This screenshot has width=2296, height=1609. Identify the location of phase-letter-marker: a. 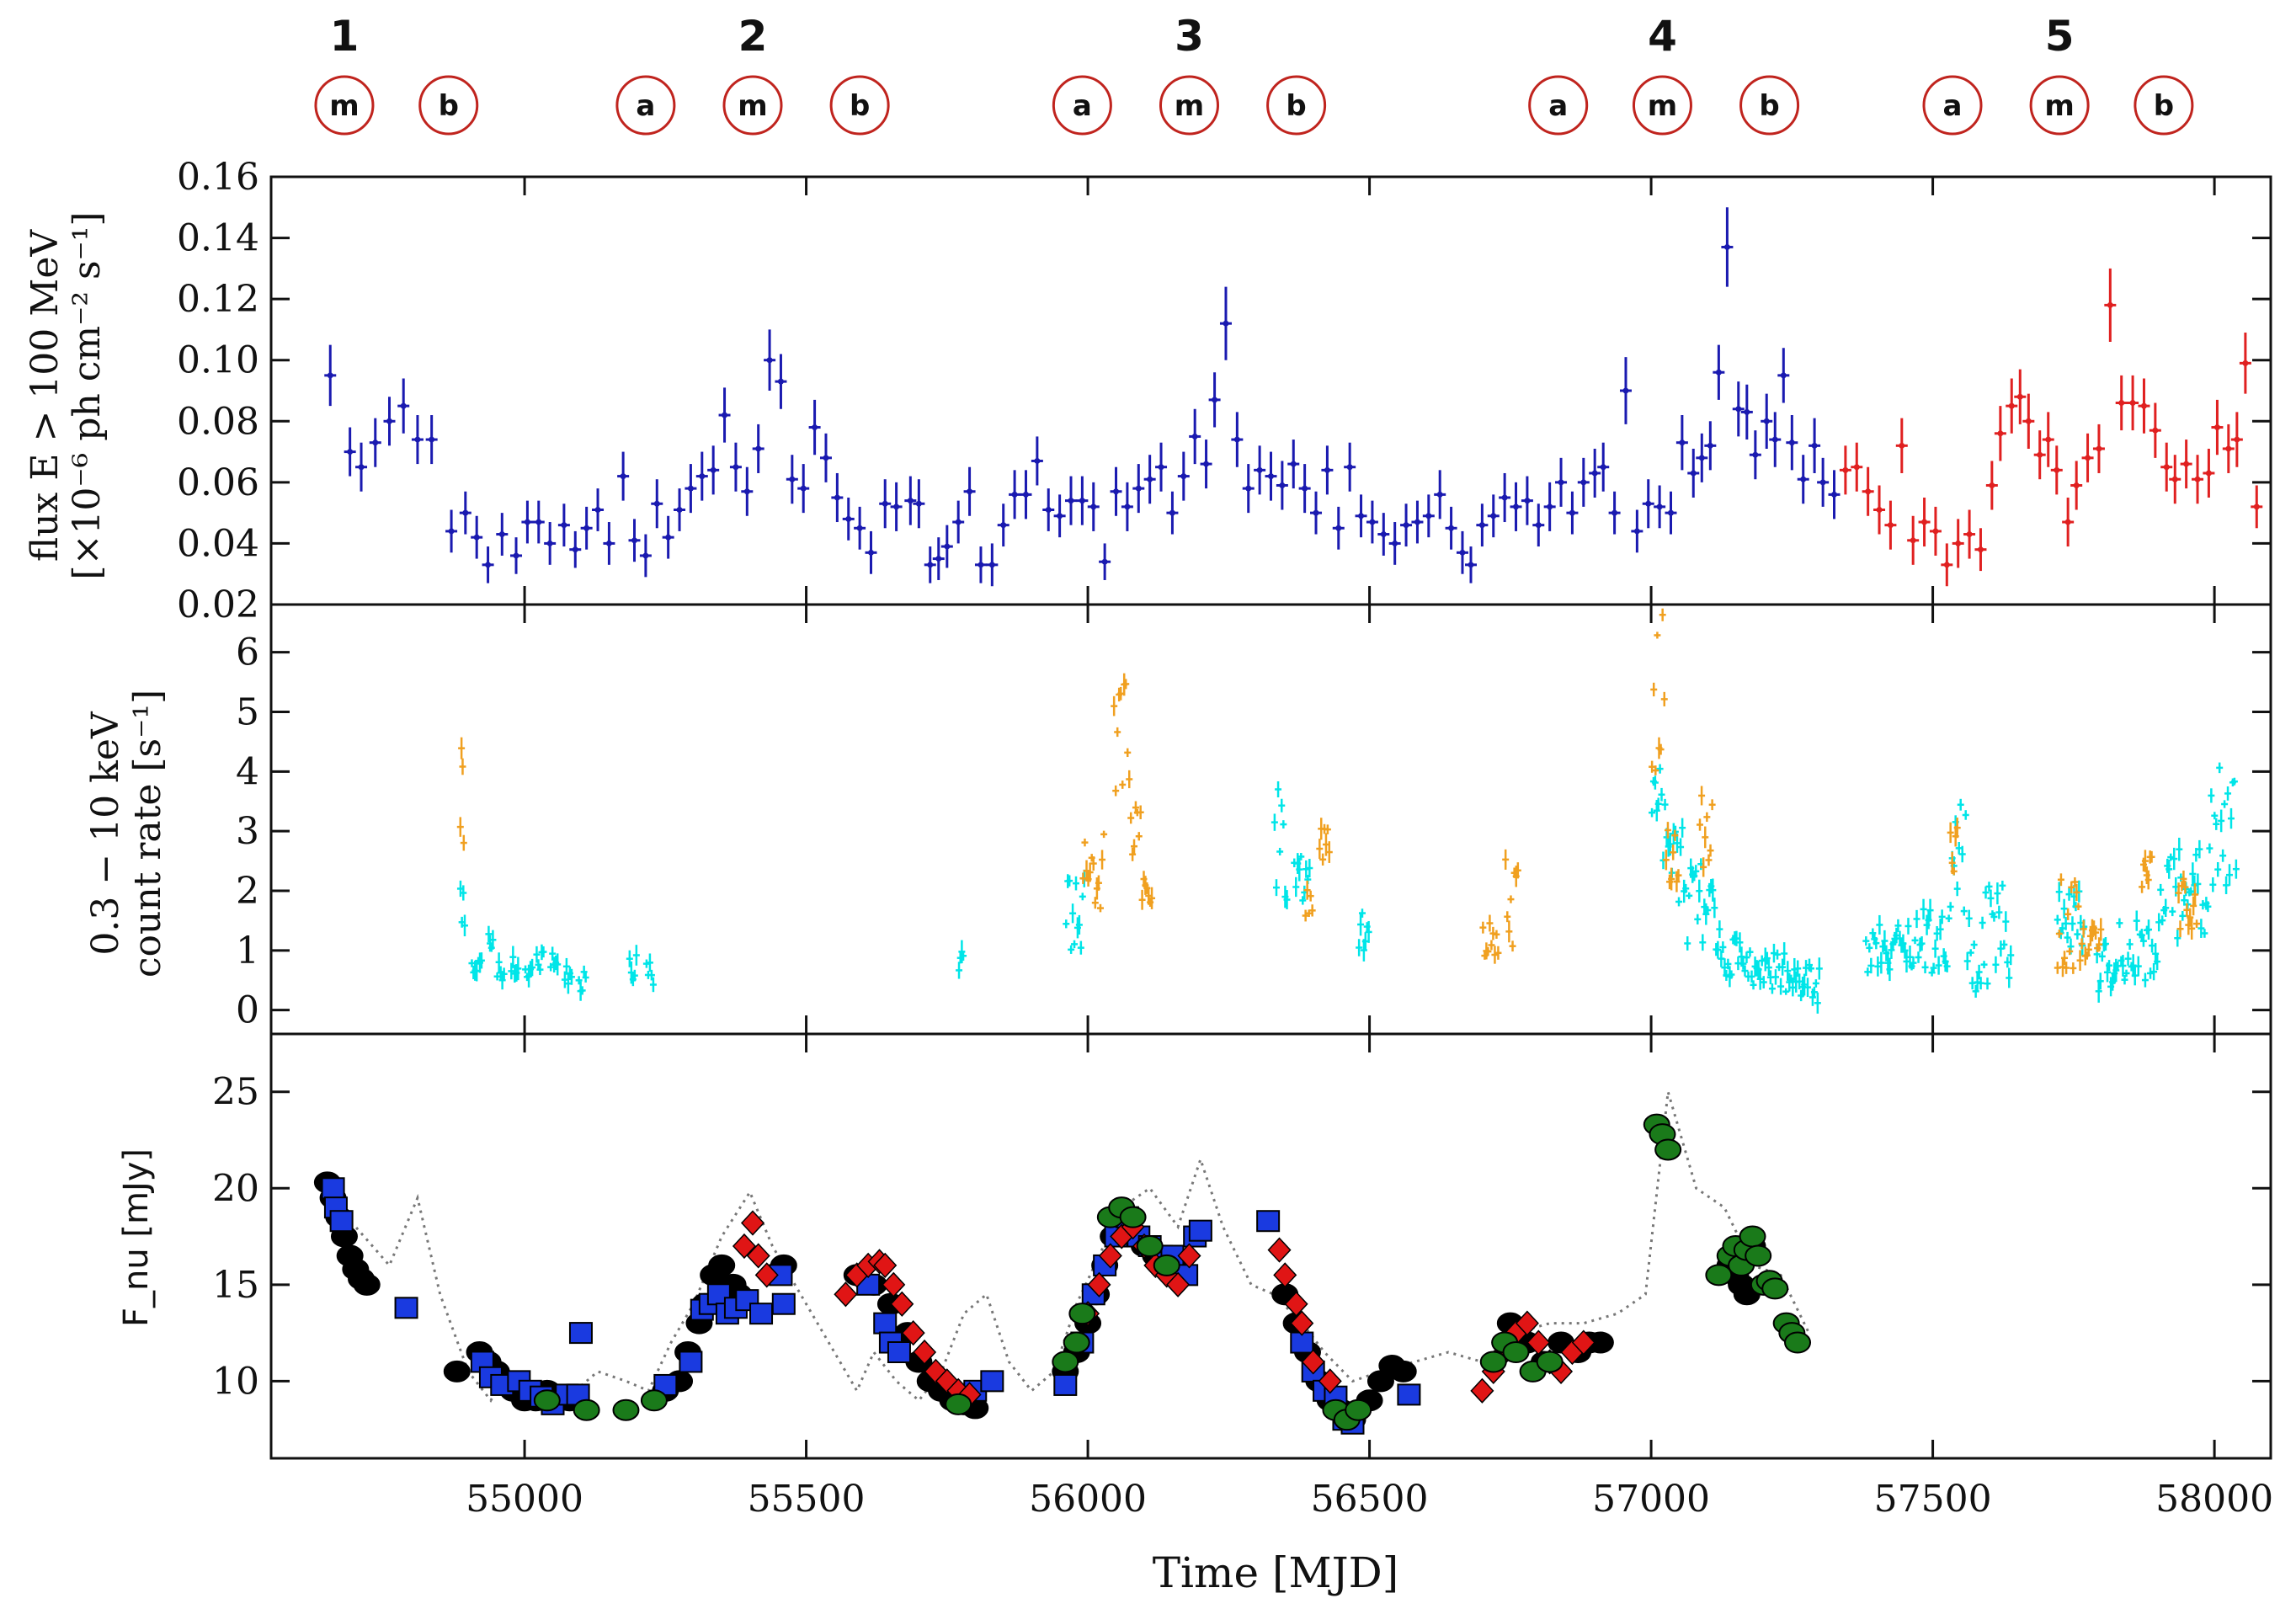
(1082, 105).